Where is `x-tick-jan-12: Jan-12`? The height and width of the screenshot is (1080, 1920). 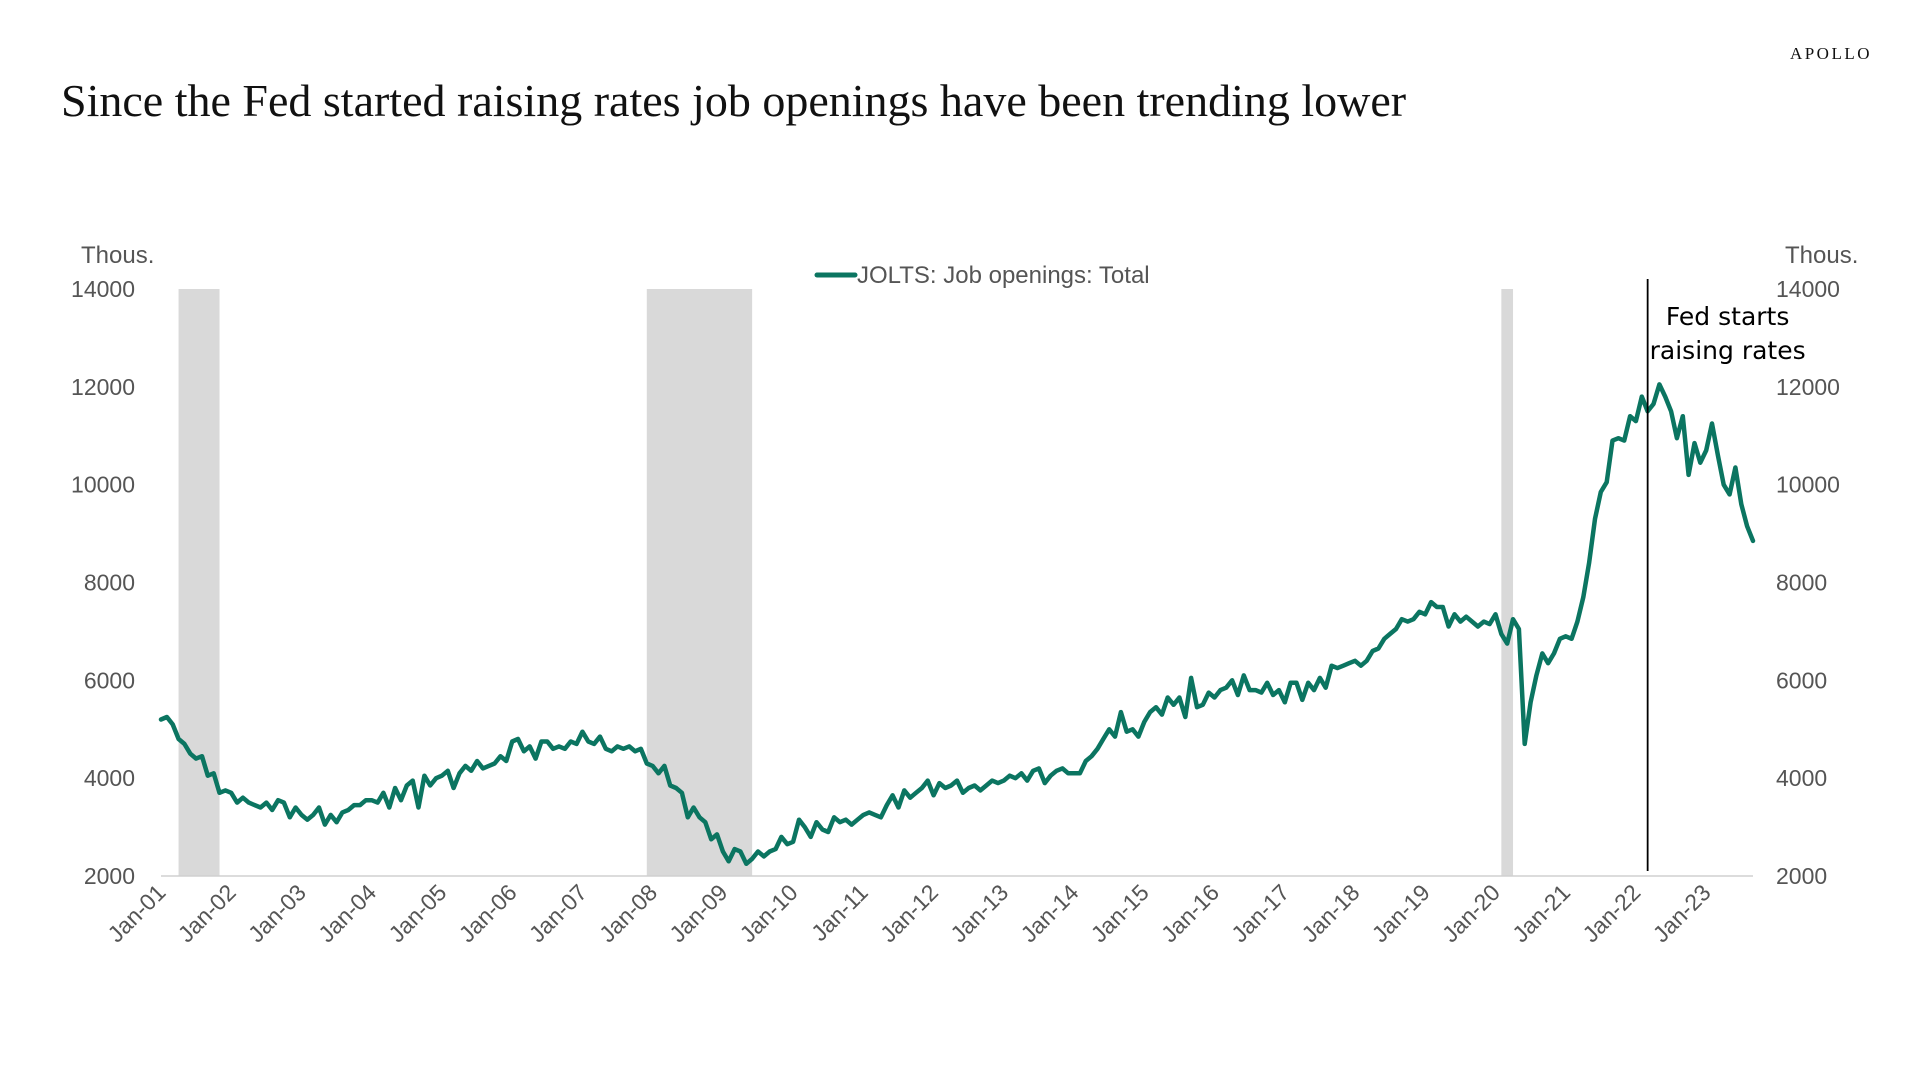
x-tick-jan-12: Jan-12 is located at coordinates (909, 913).